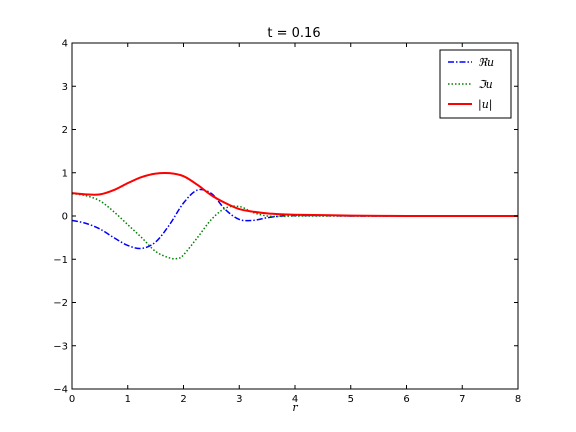 The width and height of the screenshot is (576, 432). Describe the element at coordinates (486, 62) in the screenshot. I see `legend-label-real: ℜu` at that location.